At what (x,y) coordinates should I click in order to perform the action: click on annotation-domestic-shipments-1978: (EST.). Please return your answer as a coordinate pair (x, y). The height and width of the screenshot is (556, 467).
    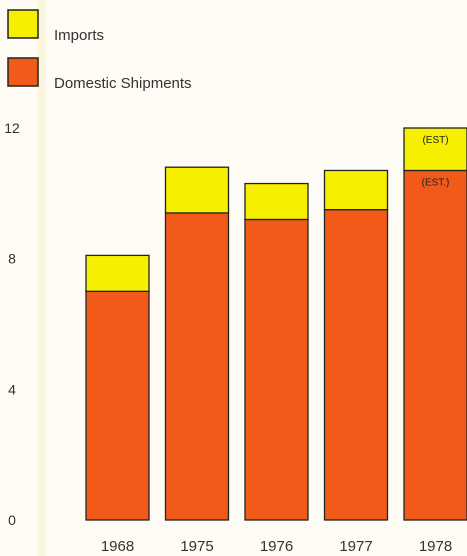
    Looking at the image, I should click on (436, 182).